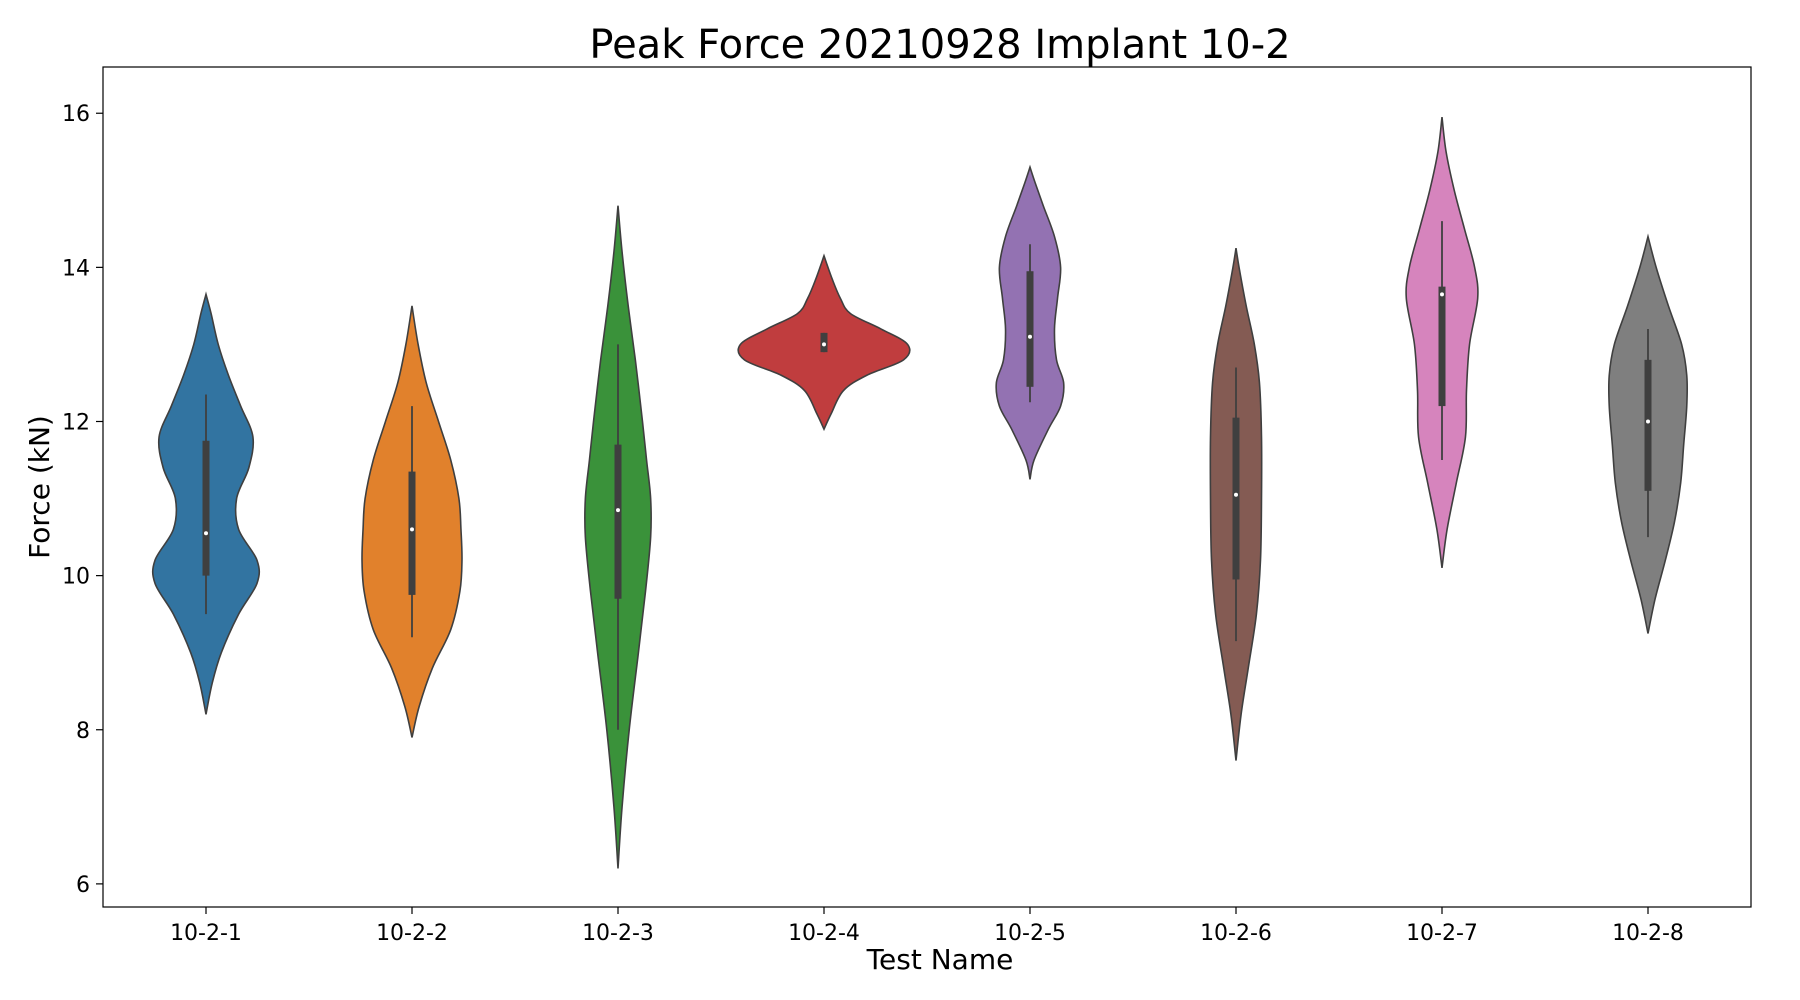  I want to click on chart-title: Peak Force 20210928 Implant 10-2, so click(939, 45).